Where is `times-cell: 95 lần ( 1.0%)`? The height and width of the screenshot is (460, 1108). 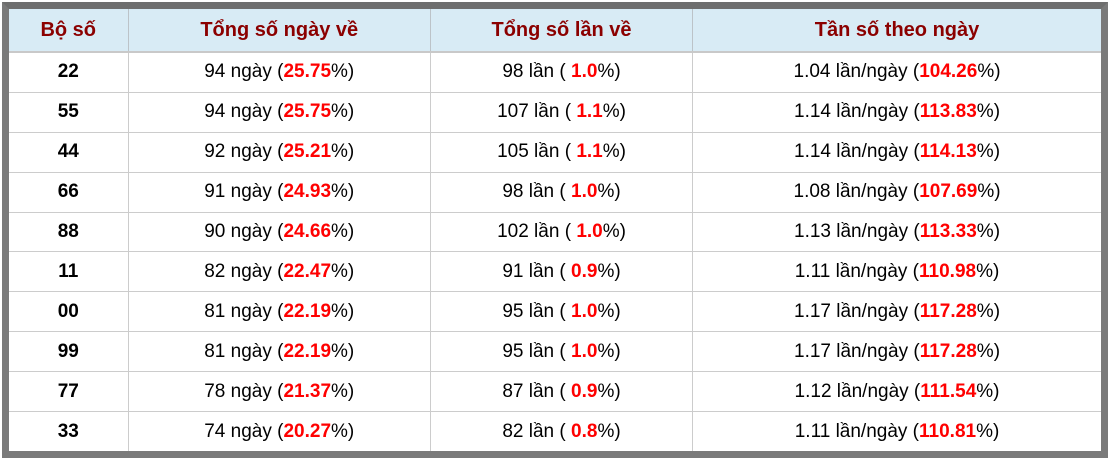
times-cell: 95 lần ( 1.0%) is located at coordinates (561, 311).